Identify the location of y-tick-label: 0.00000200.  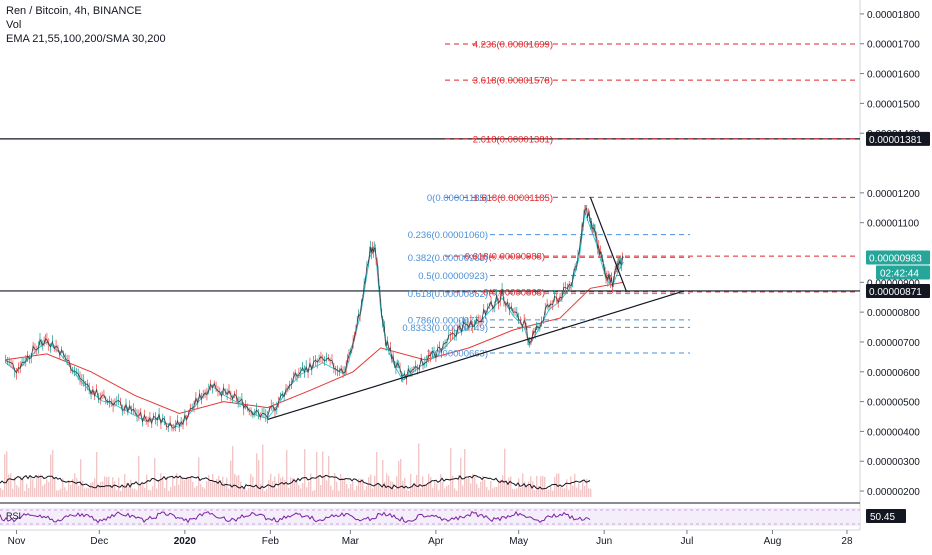
(893, 492).